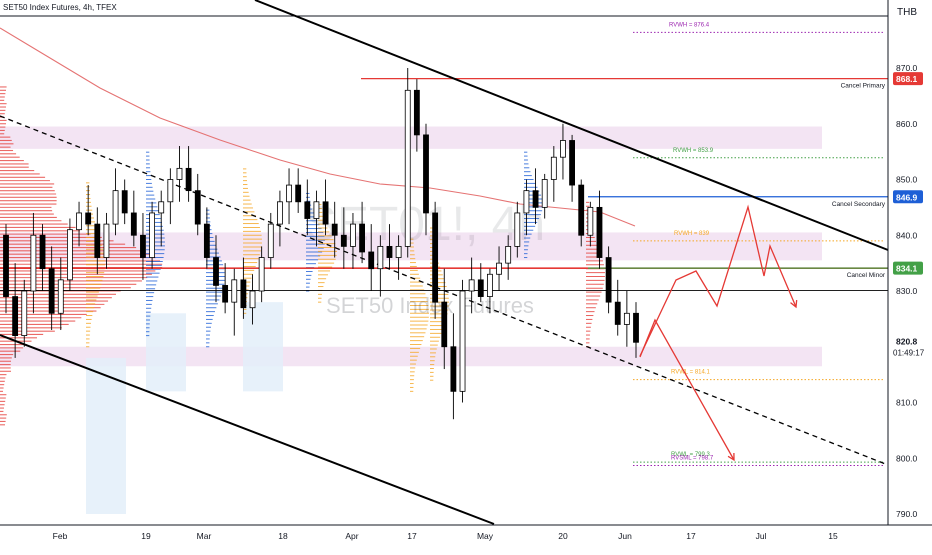 The width and height of the screenshot is (932, 555). What do you see at coordinates (718, 280) in the screenshot?
I see `forecast-path` at bounding box center [718, 280].